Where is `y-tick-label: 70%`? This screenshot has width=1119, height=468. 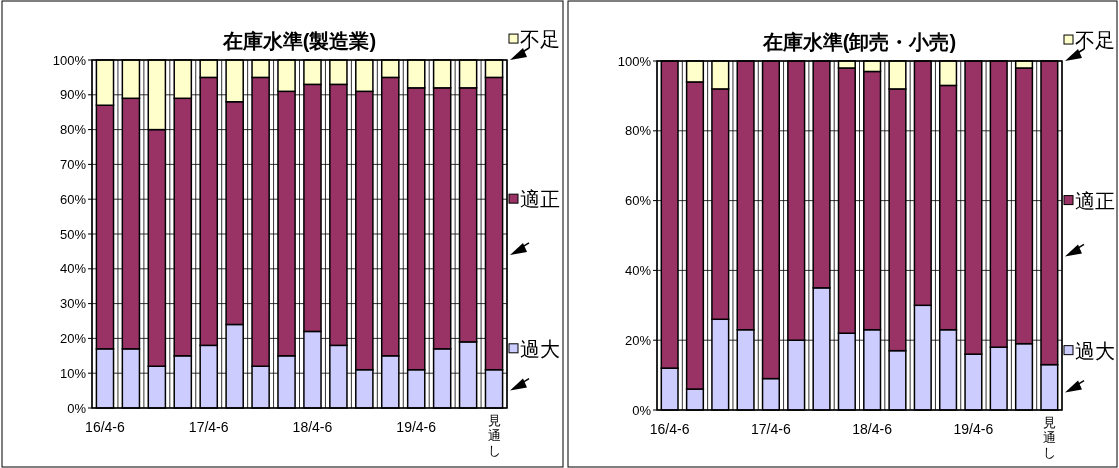 y-tick-label: 70% is located at coordinates (73, 164).